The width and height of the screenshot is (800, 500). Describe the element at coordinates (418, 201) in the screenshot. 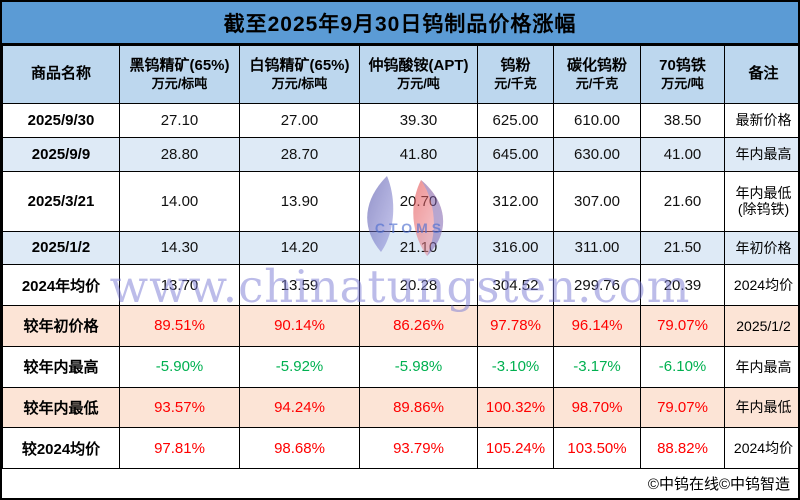

I see `value-cell: 20.70` at that location.